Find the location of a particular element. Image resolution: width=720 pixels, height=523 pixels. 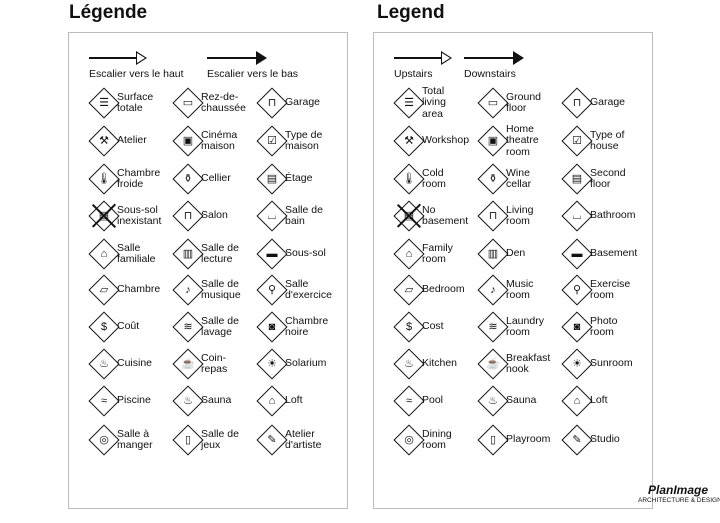

legend-item-label: Exercise room is located at coordinates (610, 289).